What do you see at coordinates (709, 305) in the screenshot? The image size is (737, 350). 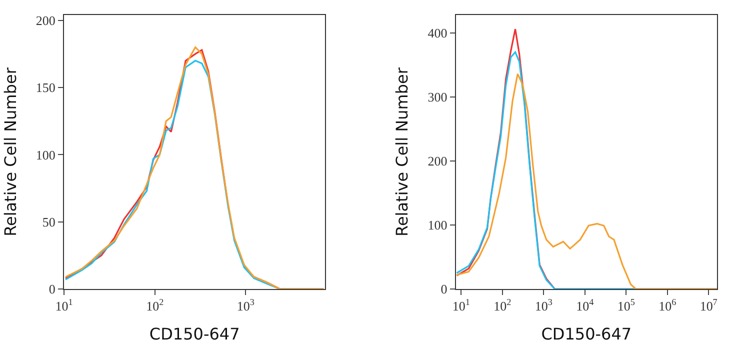 I see `x-tick-label: 10$^{7}$` at bounding box center [709, 305].